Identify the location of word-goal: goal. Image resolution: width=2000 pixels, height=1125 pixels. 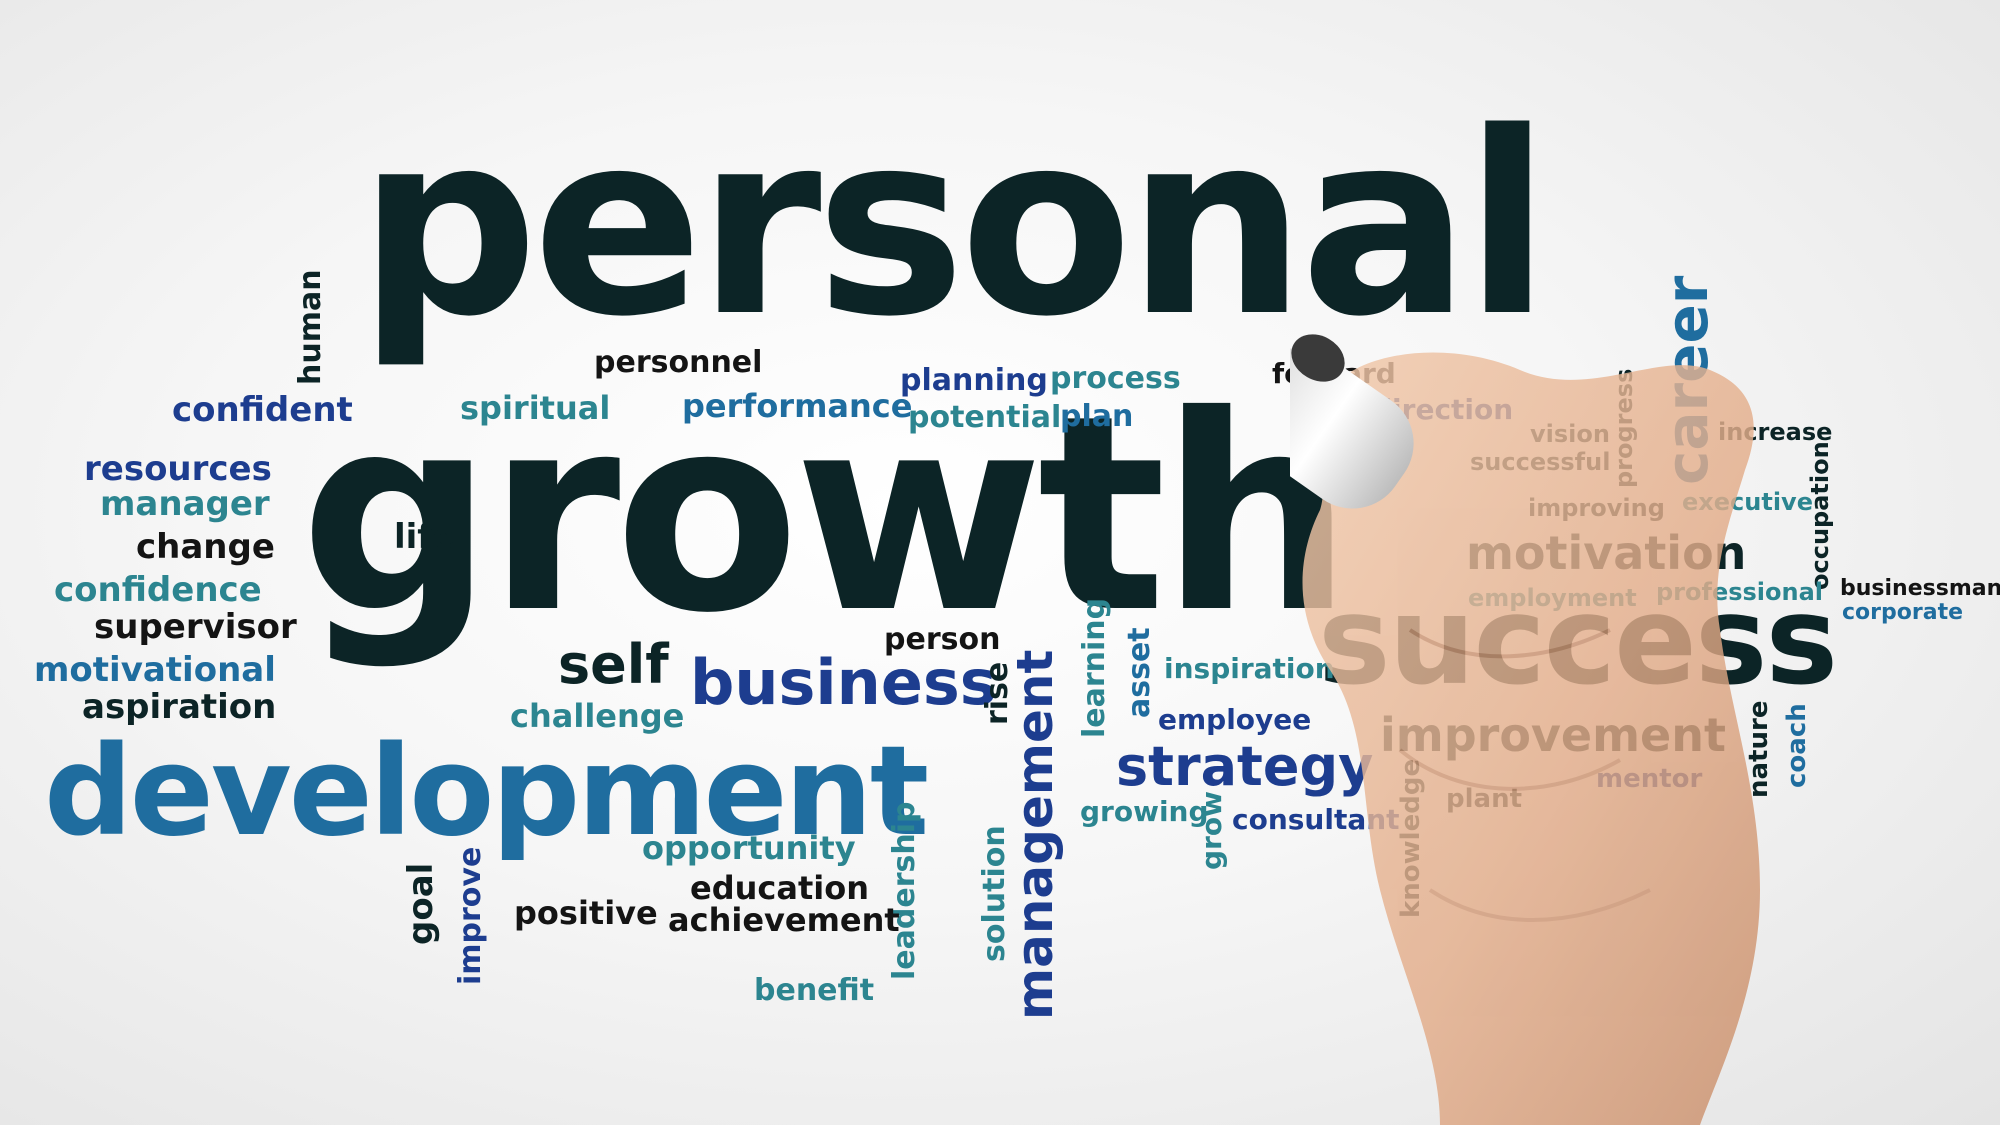
(421, 903).